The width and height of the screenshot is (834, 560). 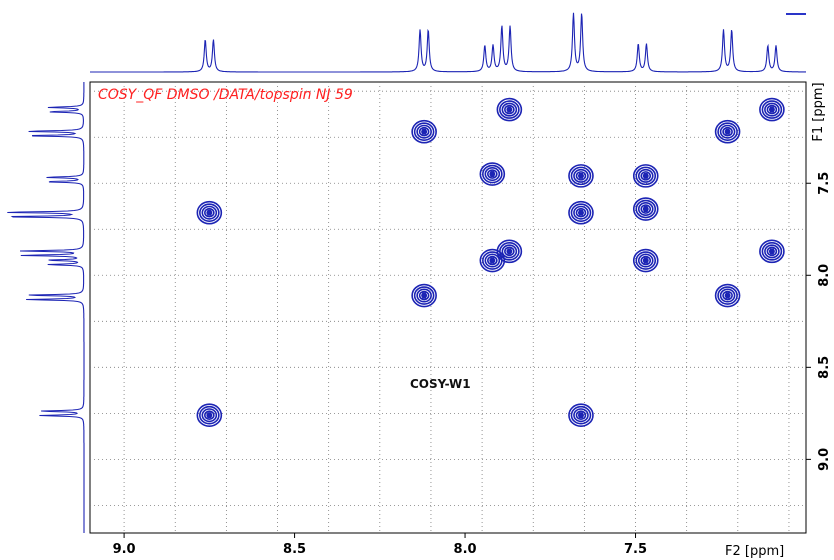 What do you see at coordinates (818, 111) in the screenshot?
I see `y-axis-label: F1 [ppm]` at bounding box center [818, 111].